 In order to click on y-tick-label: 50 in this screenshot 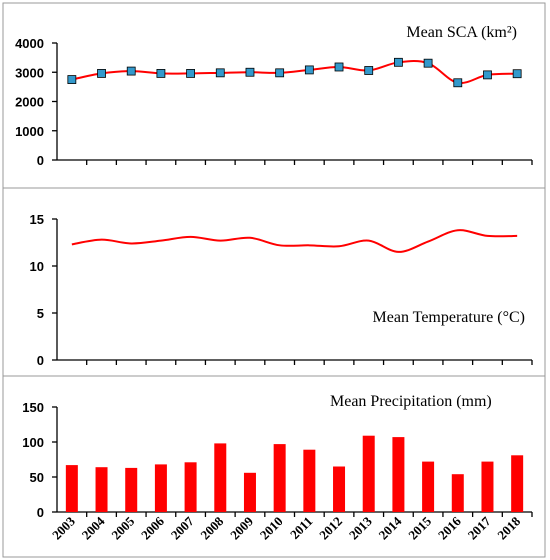, I will do `click(37, 477)`.